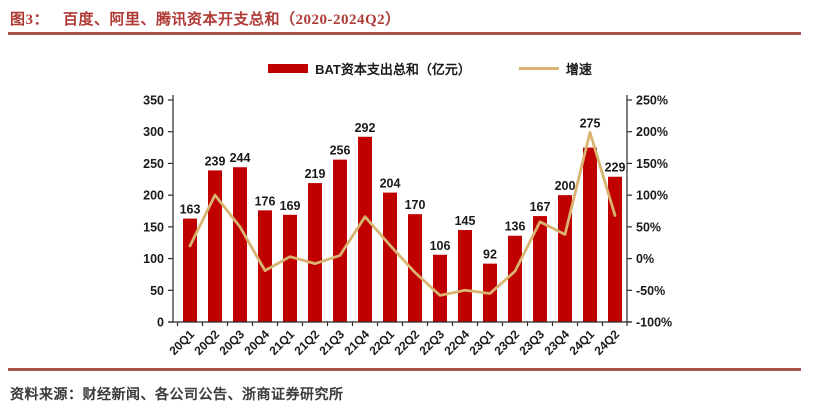 This screenshot has height=412, width=831. I want to click on x-axis-tick-label: 22Q4, so click(456, 342).